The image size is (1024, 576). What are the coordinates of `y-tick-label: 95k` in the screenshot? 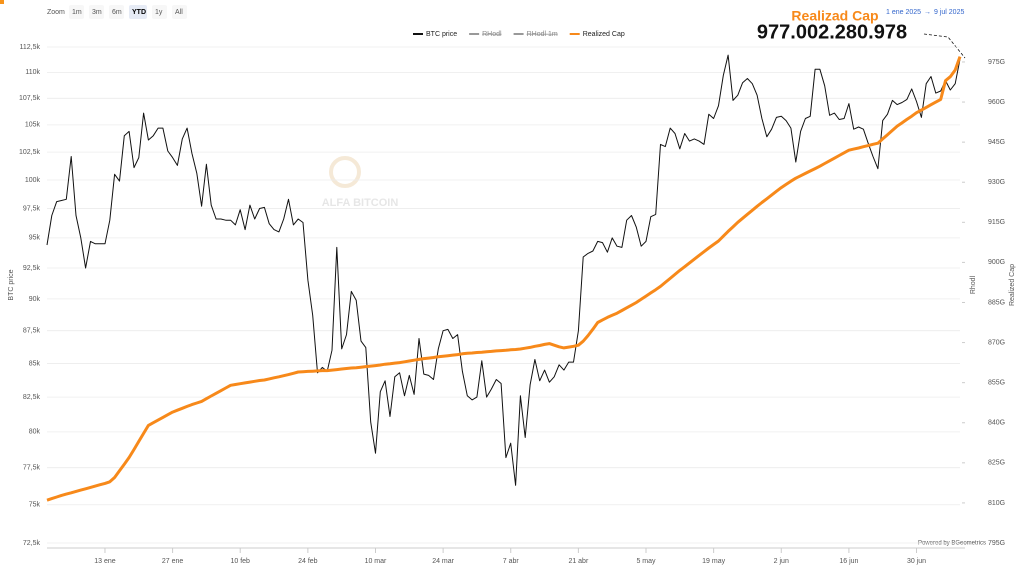 It's located at (35, 238).